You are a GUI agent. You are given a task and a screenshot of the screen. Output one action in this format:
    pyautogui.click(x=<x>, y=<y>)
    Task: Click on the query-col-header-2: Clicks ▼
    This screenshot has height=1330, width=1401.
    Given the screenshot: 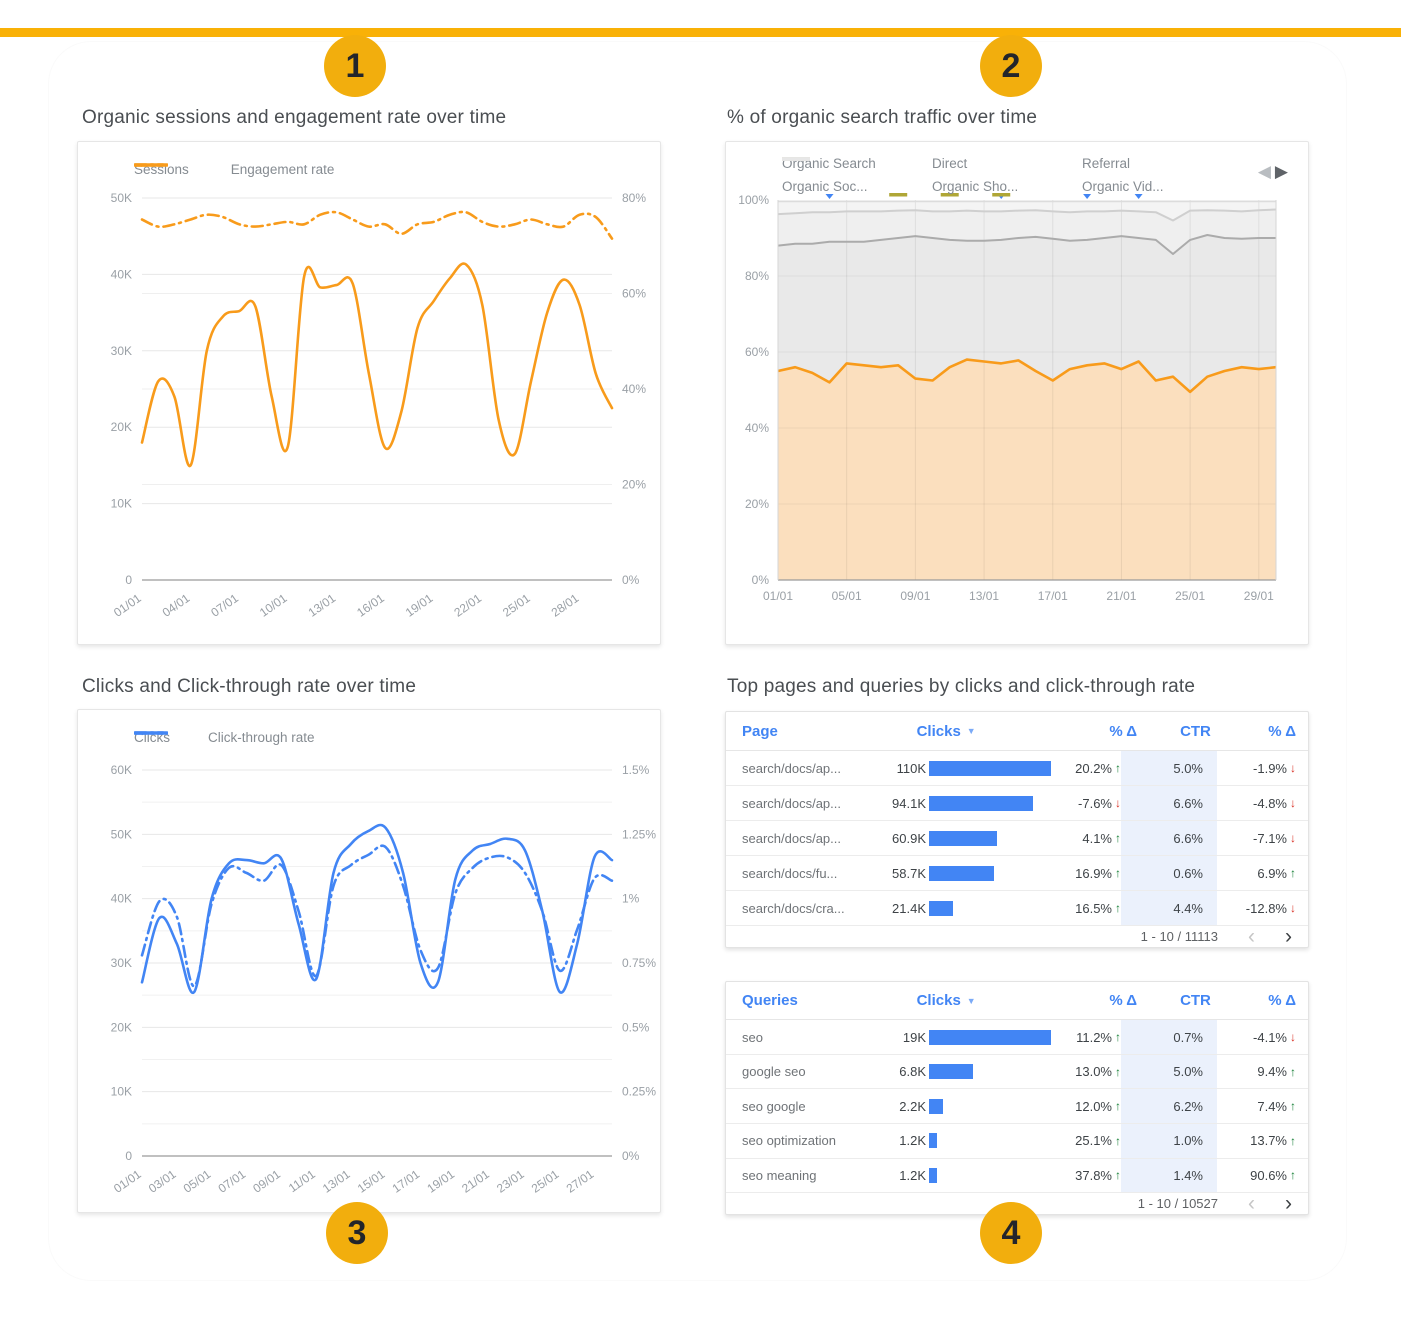 What is the action you would take?
    pyautogui.click(x=946, y=1001)
    